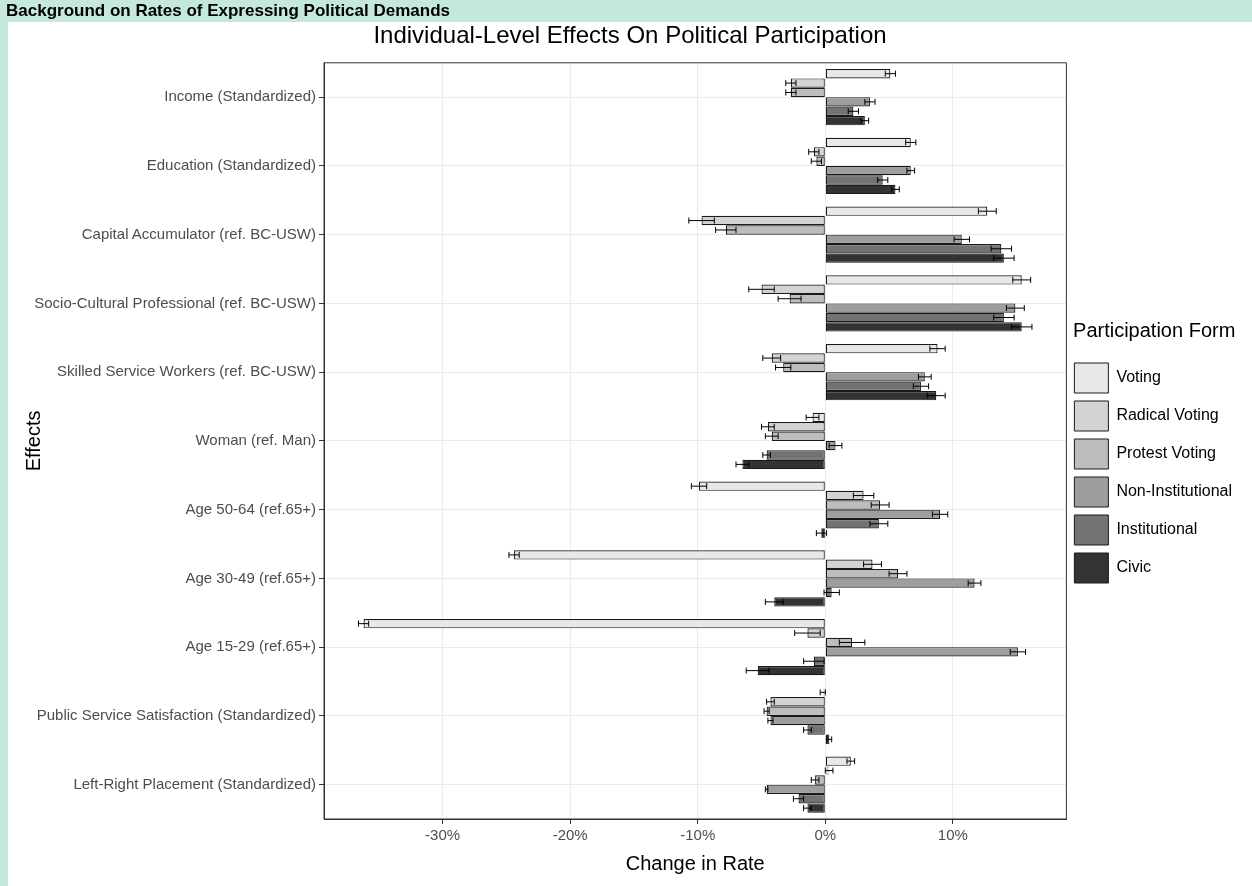 This screenshot has height=886, width=1252. What do you see at coordinates (570, 835) in the screenshot?
I see `x-tick-label: -20%` at bounding box center [570, 835].